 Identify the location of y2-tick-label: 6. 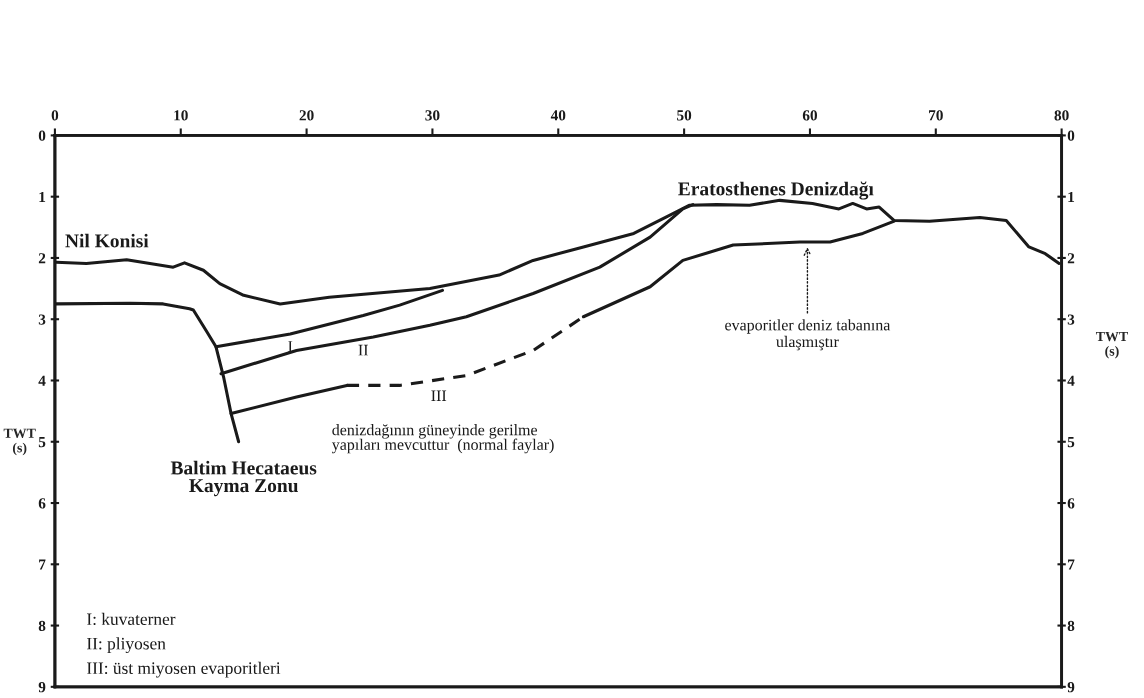
(1071, 503).